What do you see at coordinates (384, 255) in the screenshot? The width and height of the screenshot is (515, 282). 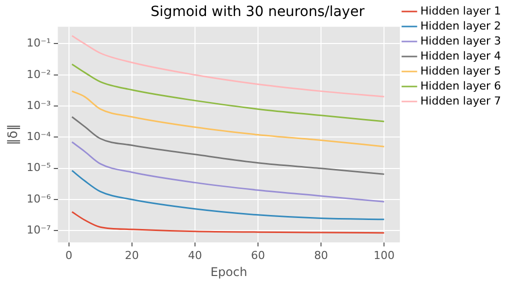 I see `x-tick-label: 100` at bounding box center [384, 255].